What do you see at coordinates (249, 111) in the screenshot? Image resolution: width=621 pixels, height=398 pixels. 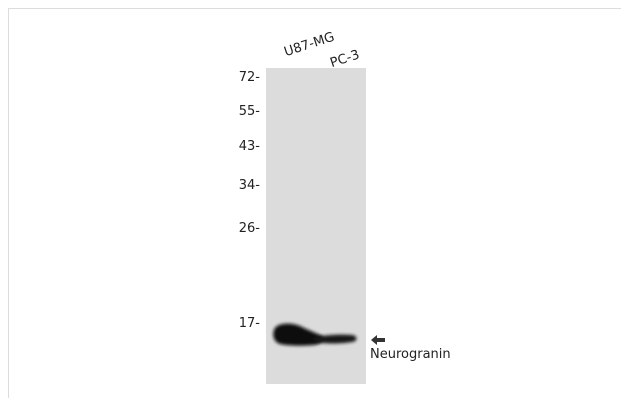 I see `marker-55: 55-` at bounding box center [249, 111].